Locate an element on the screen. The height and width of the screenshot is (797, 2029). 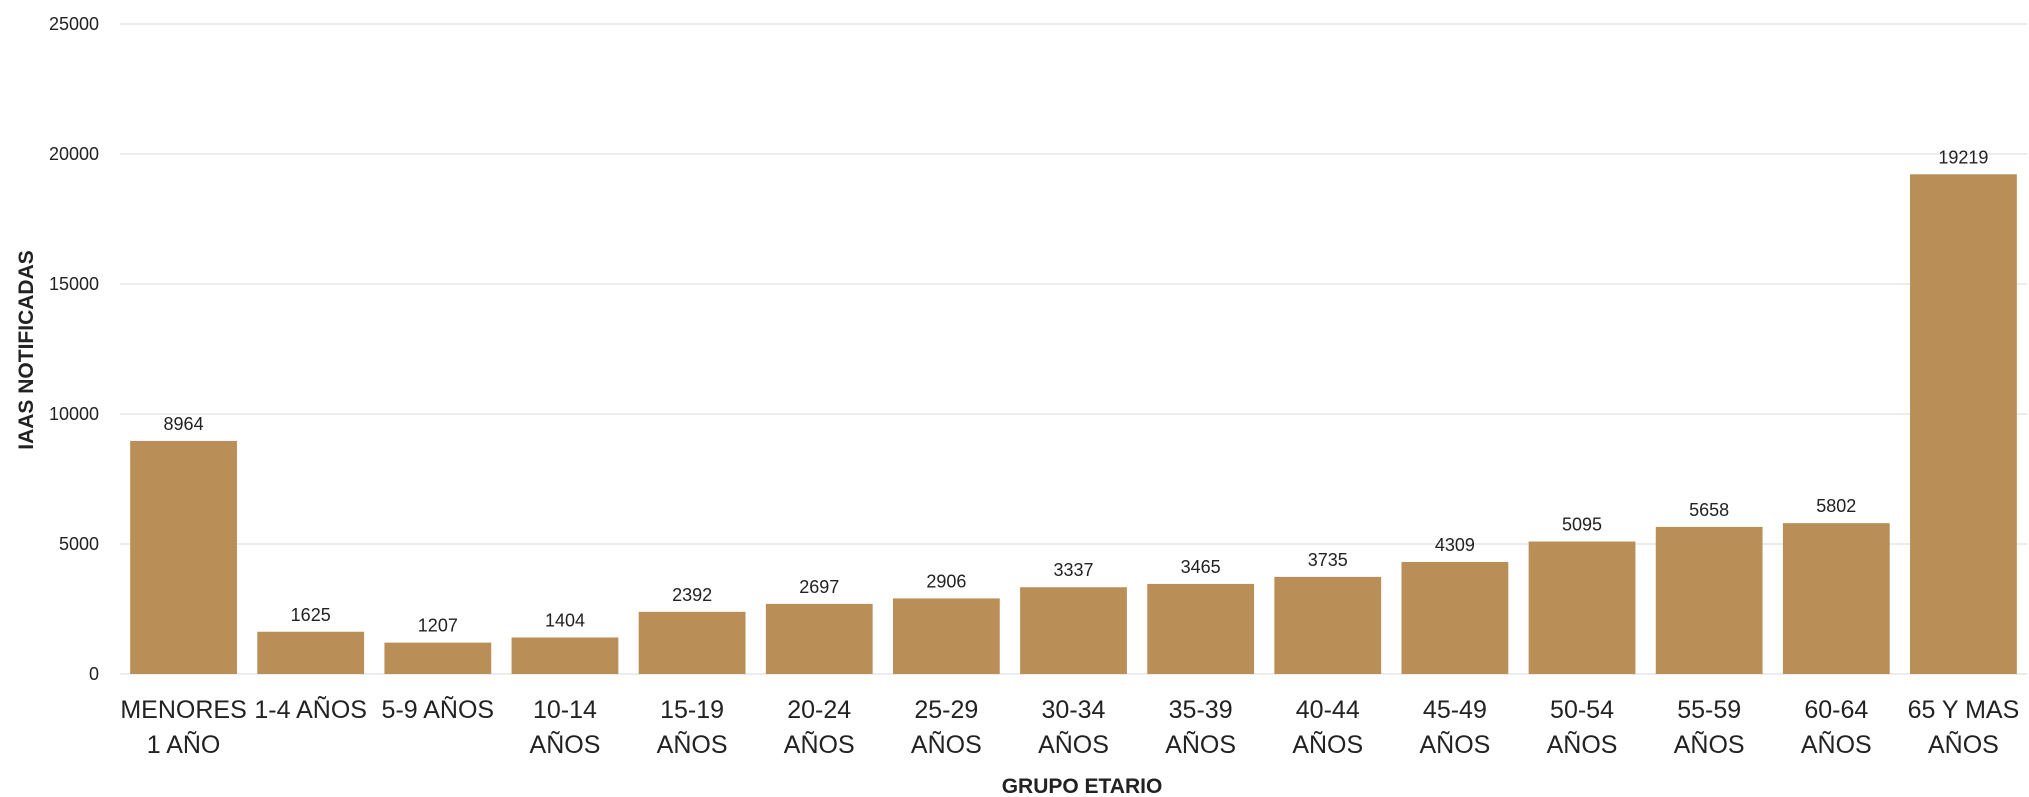
x-tick-label: 35-39 is located at coordinates (1201, 710).